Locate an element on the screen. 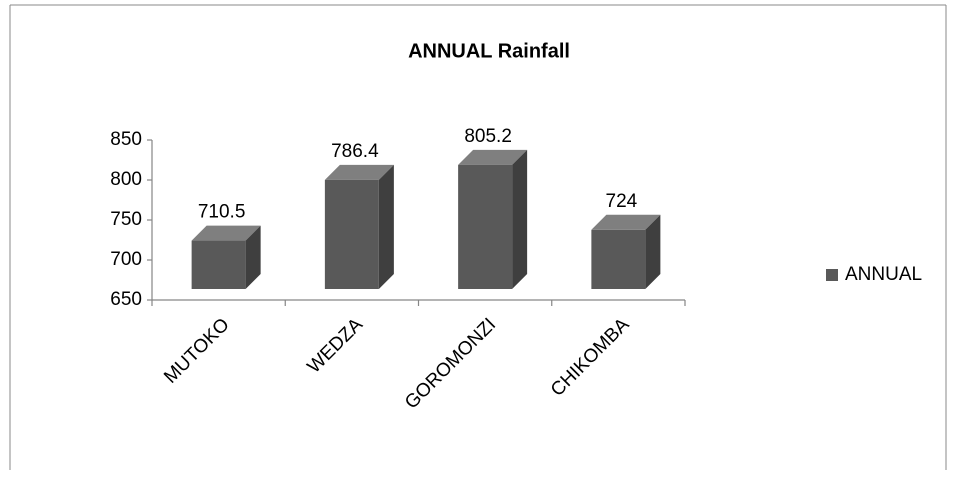 The width and height of the screenshot is (956, 479). x-tick-label: GOROMONZI is located at coordinates (450, 363).